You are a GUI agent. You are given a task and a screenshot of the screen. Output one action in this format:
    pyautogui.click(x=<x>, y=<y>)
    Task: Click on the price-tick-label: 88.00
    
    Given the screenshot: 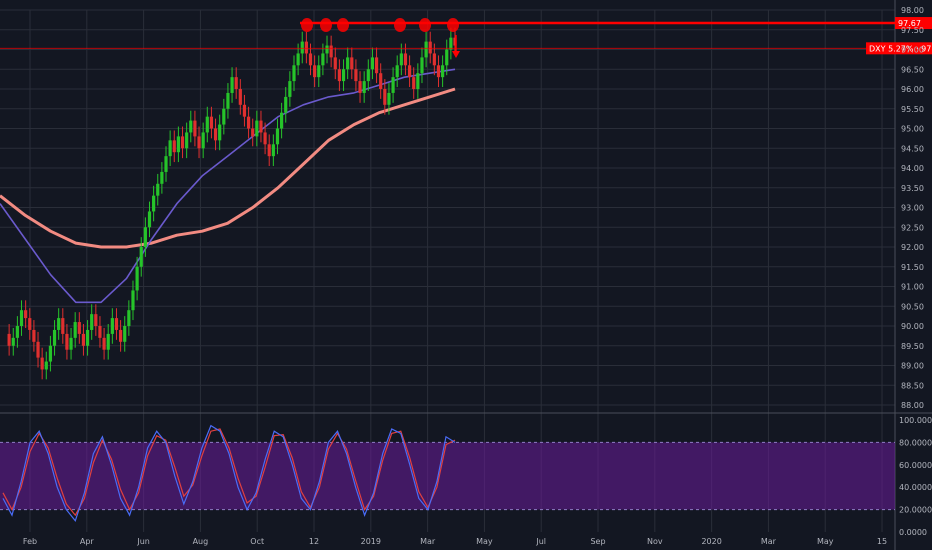 What is the action you would take?
    pyautogui.click(x=912, y=405)
    